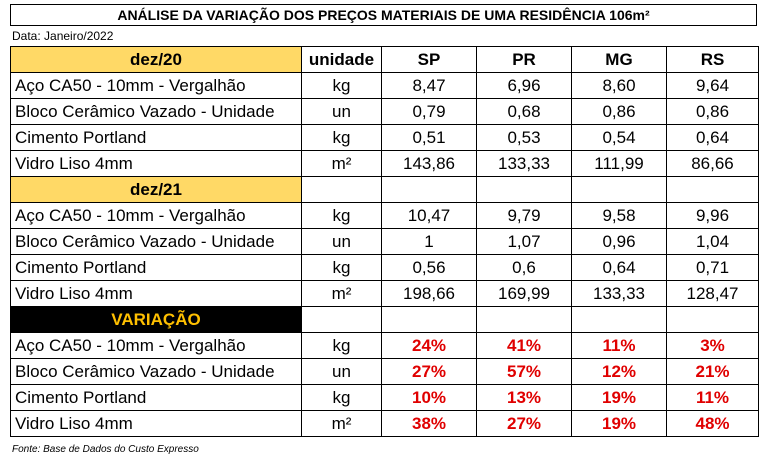  I want to click on variation-pr: 27%, so click(524, 423).